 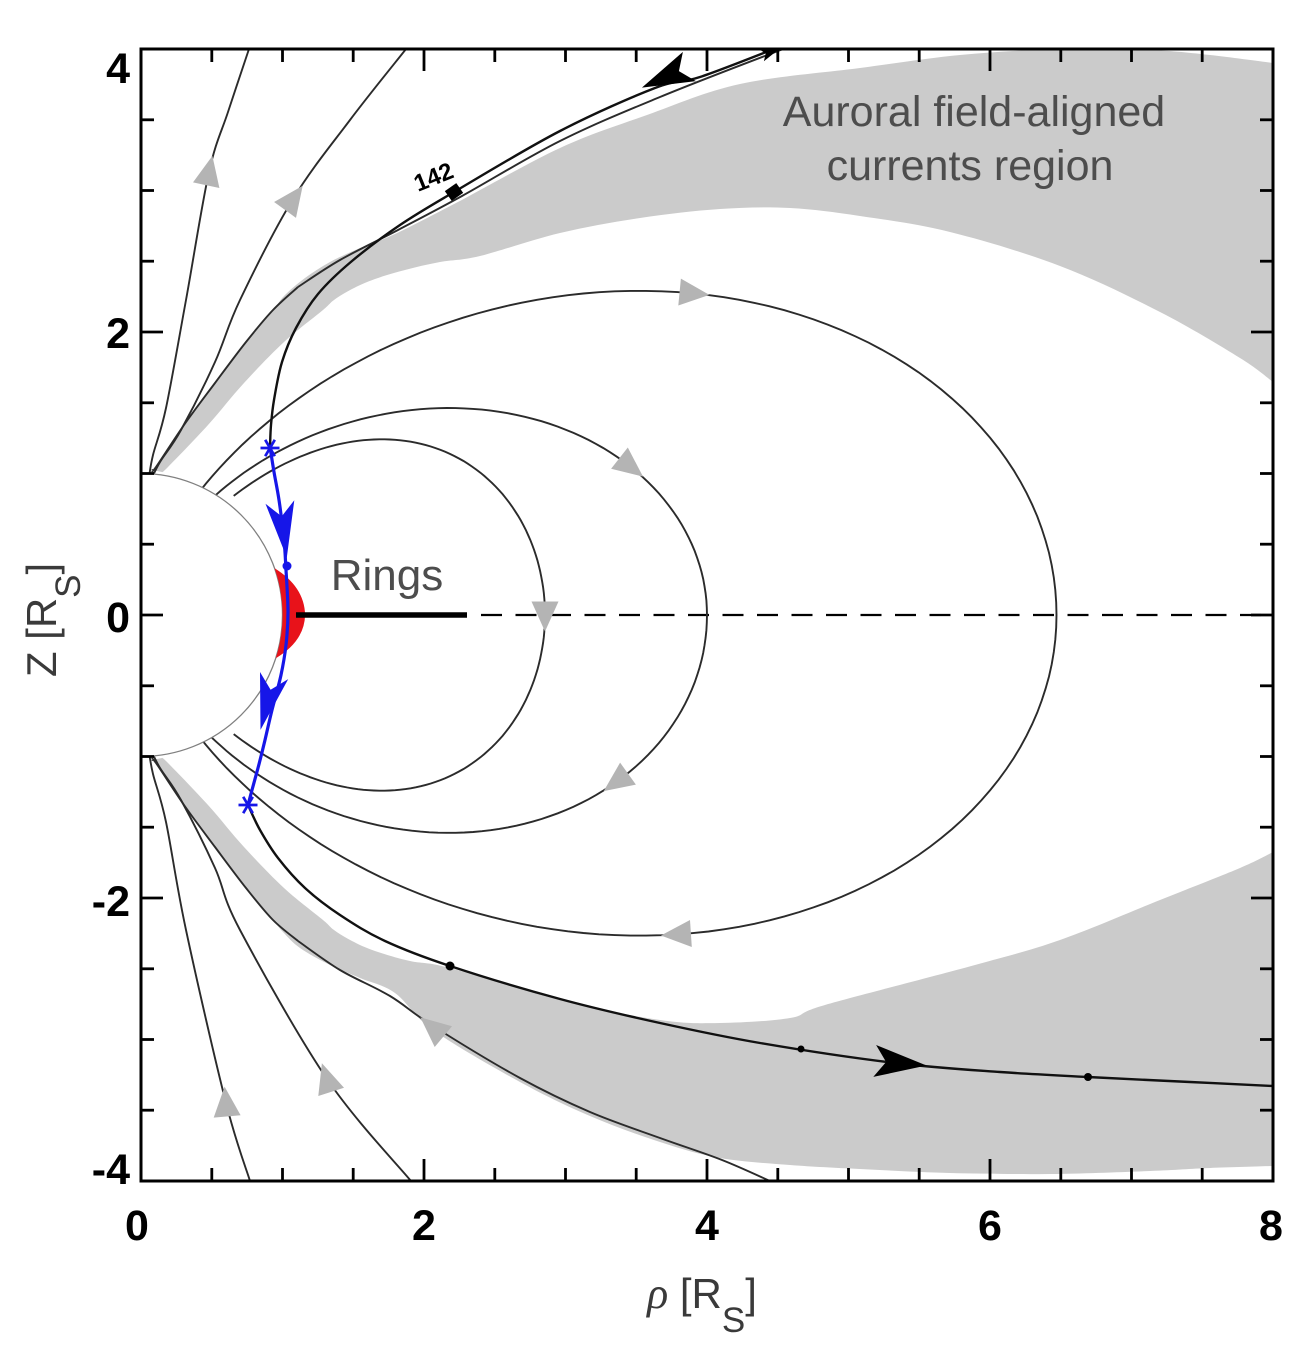 What do you see at coordinates (970, 166) in the screenshot?
I see `svg-text: currents region` at bounding box center [970, 166].